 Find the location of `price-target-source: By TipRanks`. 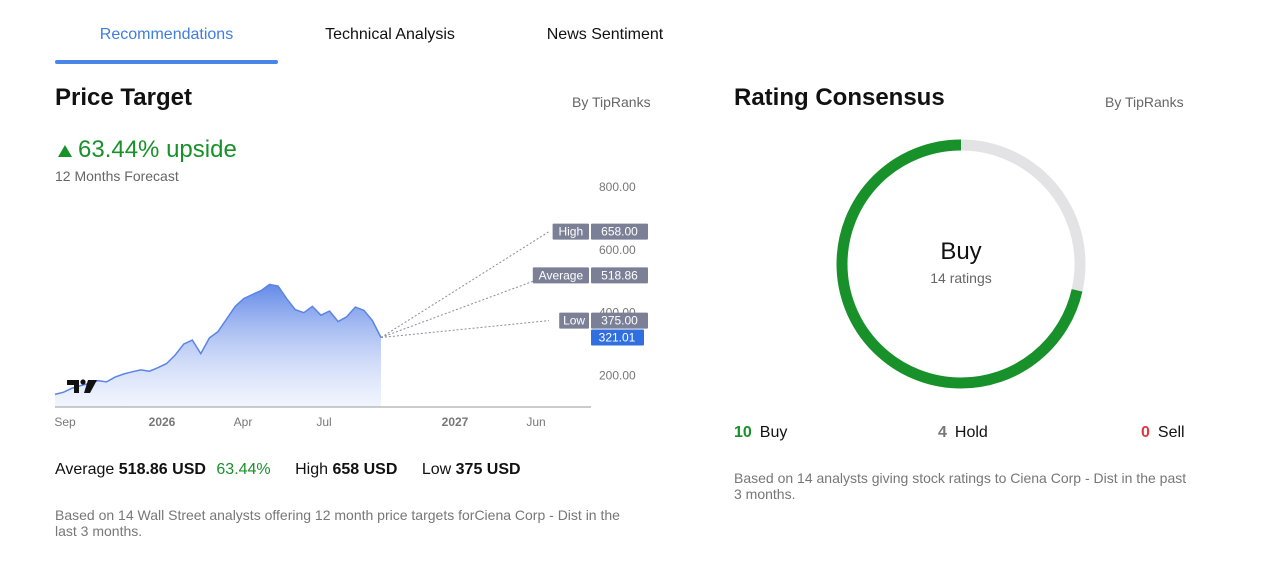

price-target-source: By TipRanks is located at coordinates (611, 102).